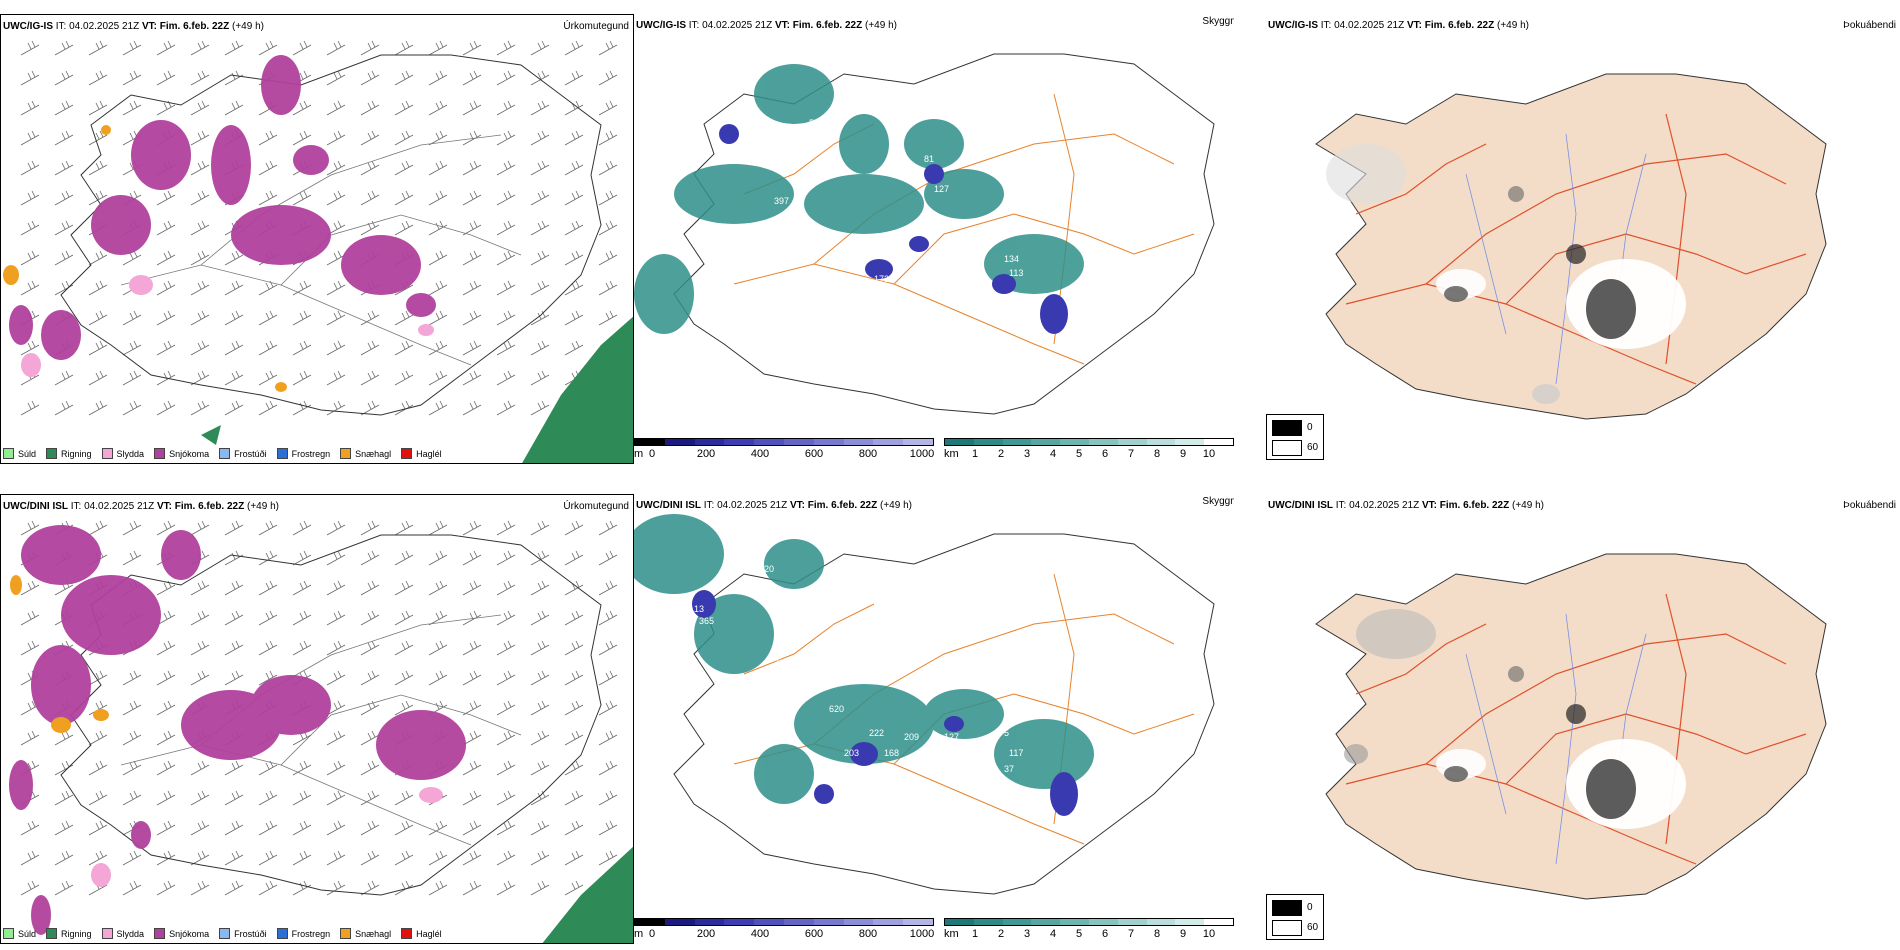  What do you see at coordinates (741, 591) in the screenshot?
I see `visibility-value-label: 273` at bounding box center [741, 591].